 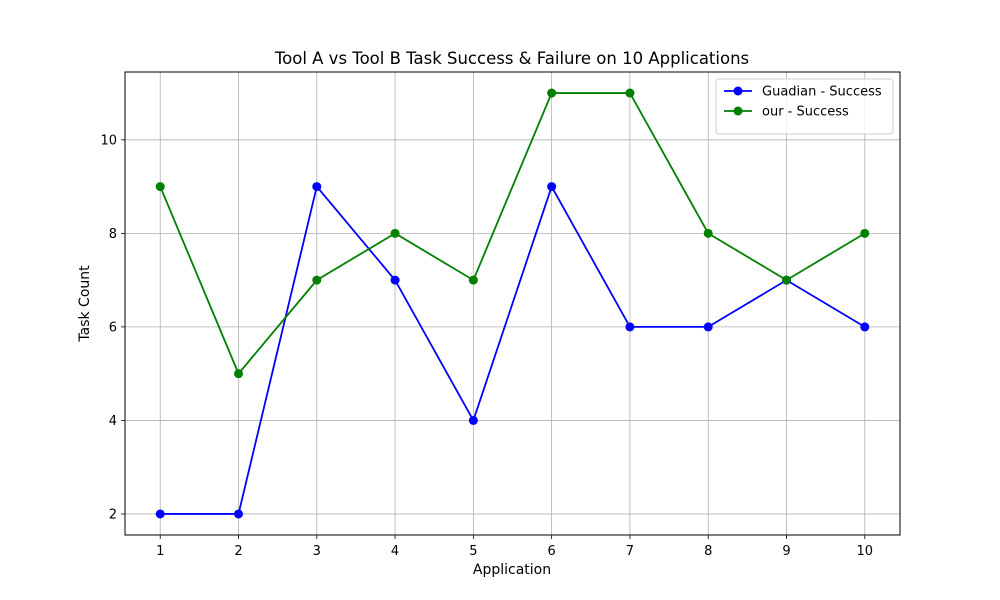 I want to click on legend-label: our - Success, so click(x=805, y=112).